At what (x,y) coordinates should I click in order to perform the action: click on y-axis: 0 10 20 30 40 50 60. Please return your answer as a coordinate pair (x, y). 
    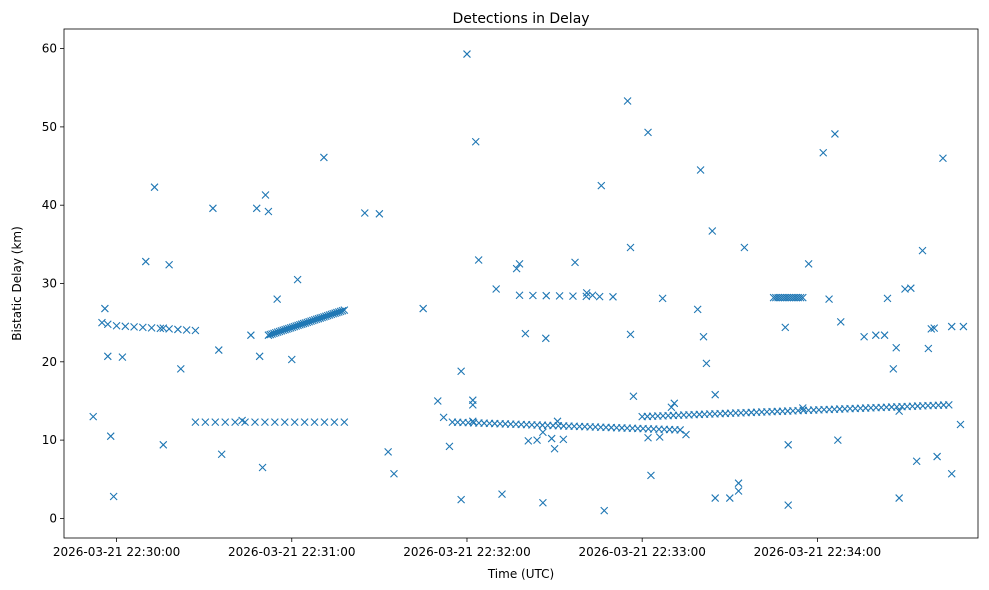
    Looking at the image, I should click on (53, 283).